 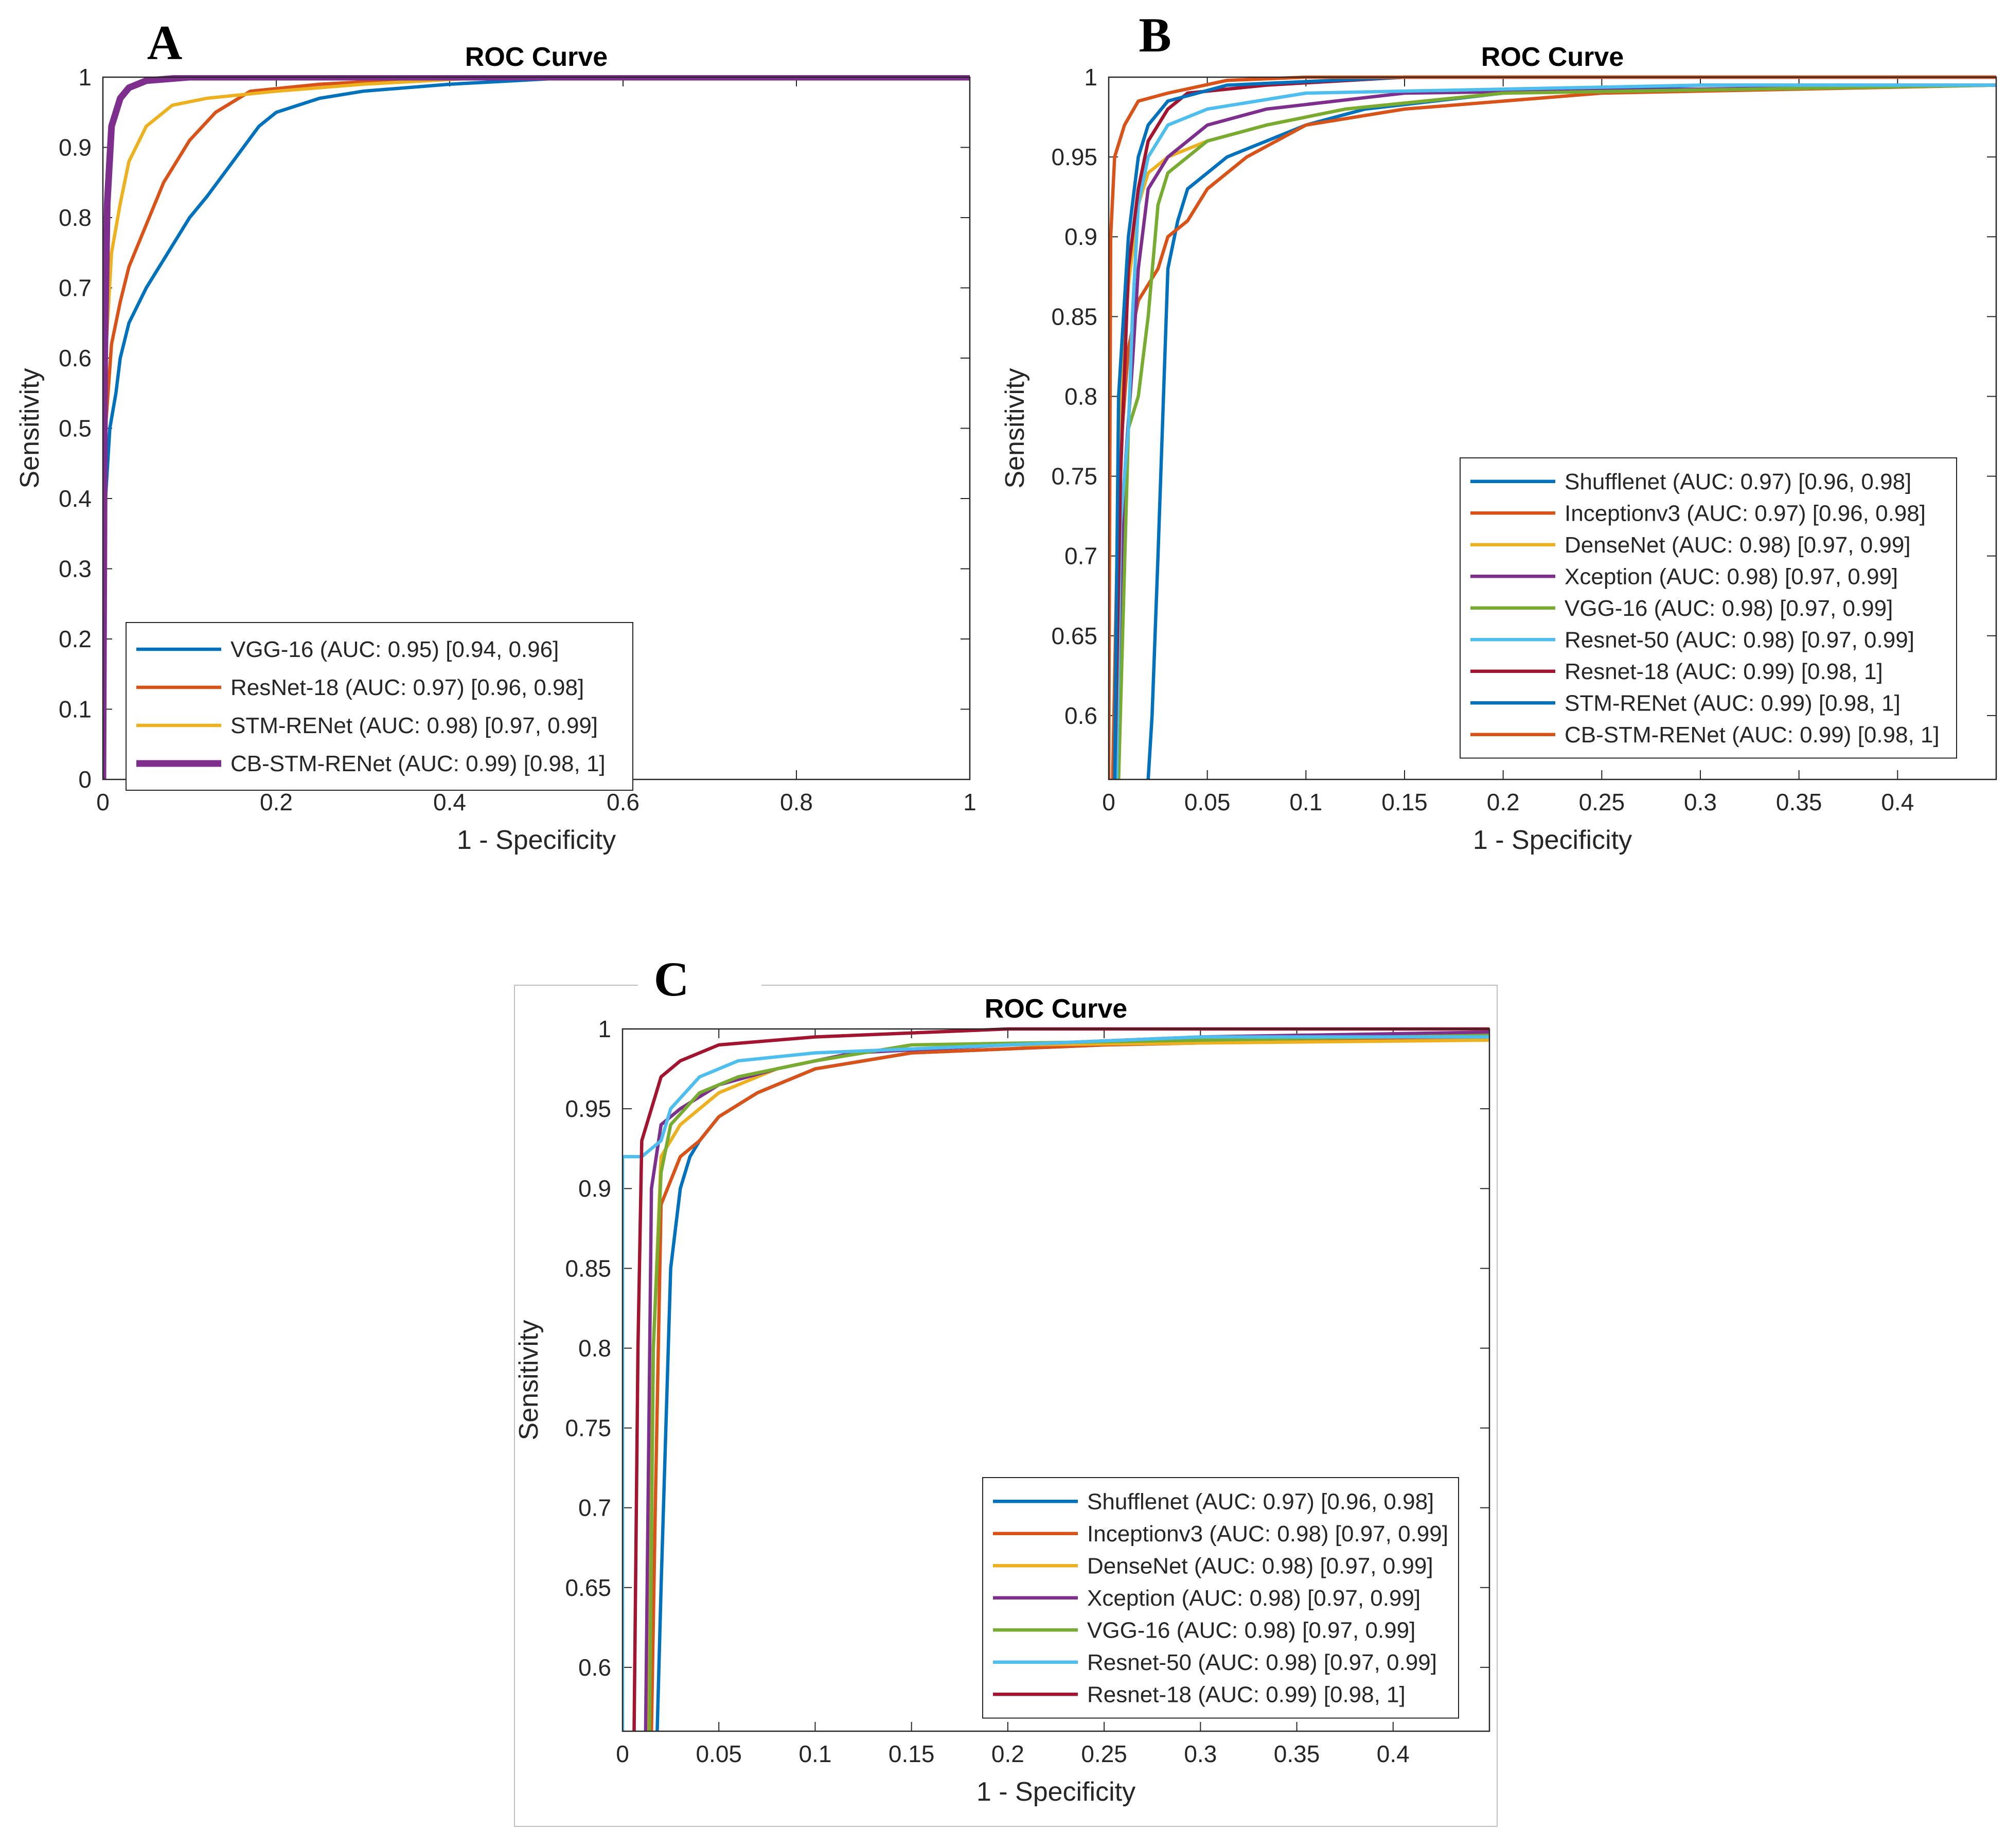 What do you see at coordinates (75, 428) in the screenshot?
I see `y-tick-label: 0.5` at bounding box center [75, 428].